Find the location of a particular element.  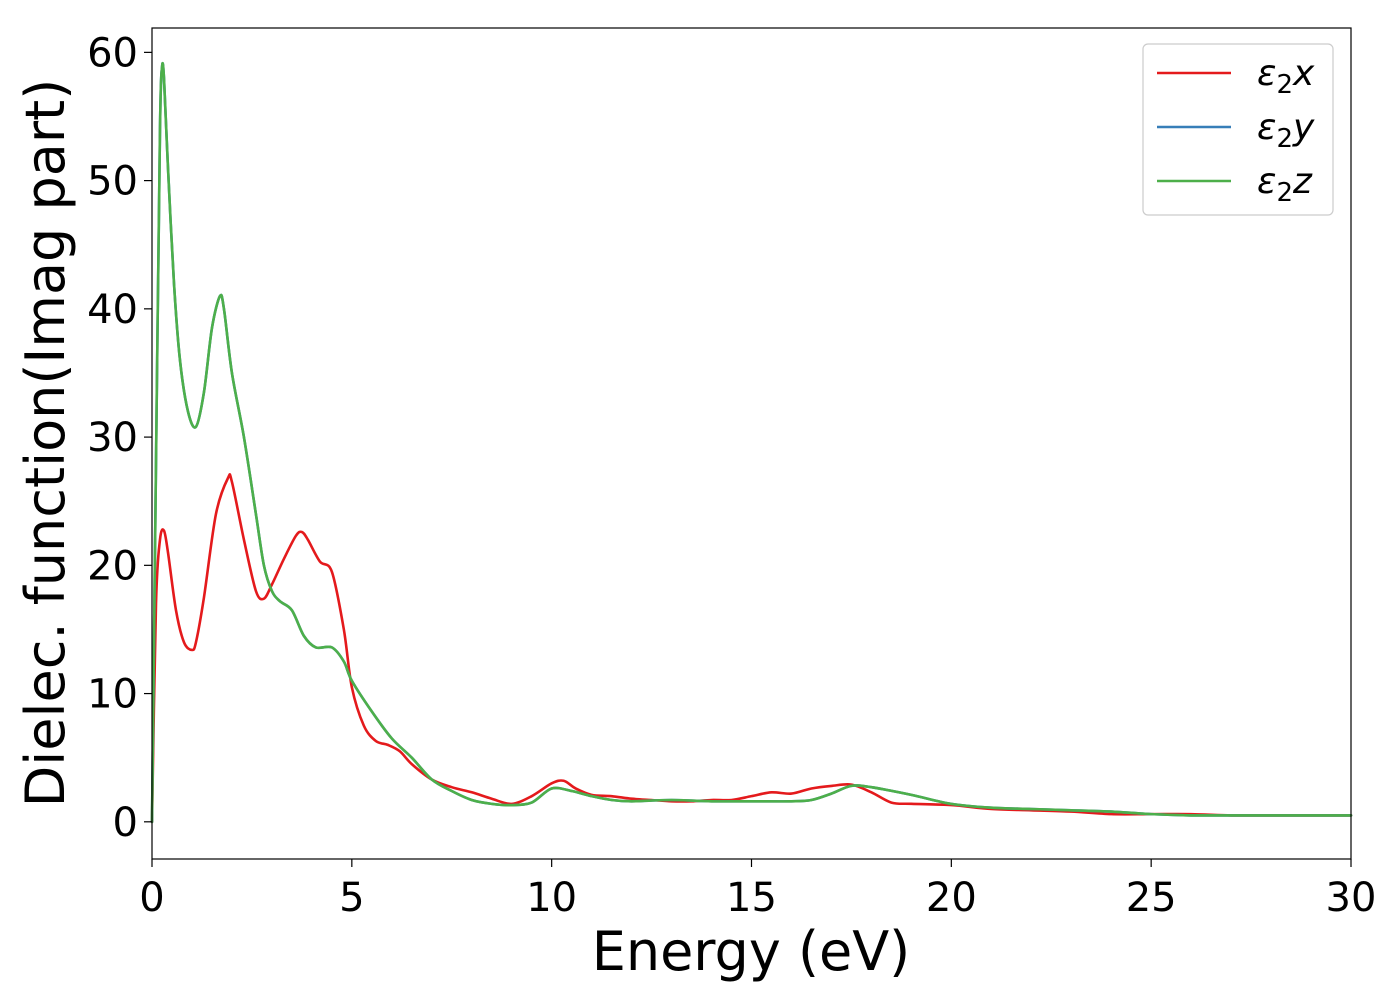

y-axis-ticks: 0 10 20 30 40 50 60 is located at coordinates (119, 438).